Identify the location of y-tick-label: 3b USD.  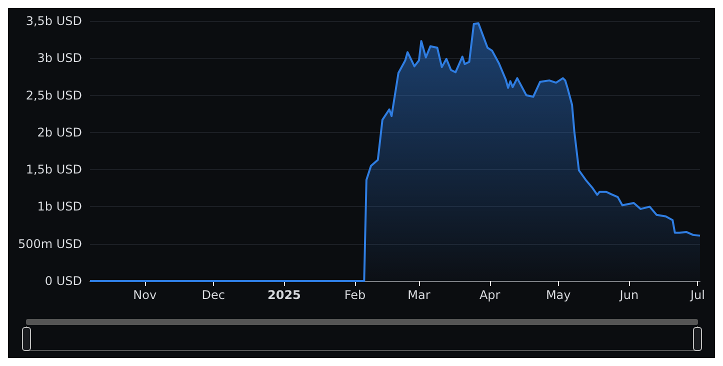
(59, 58).